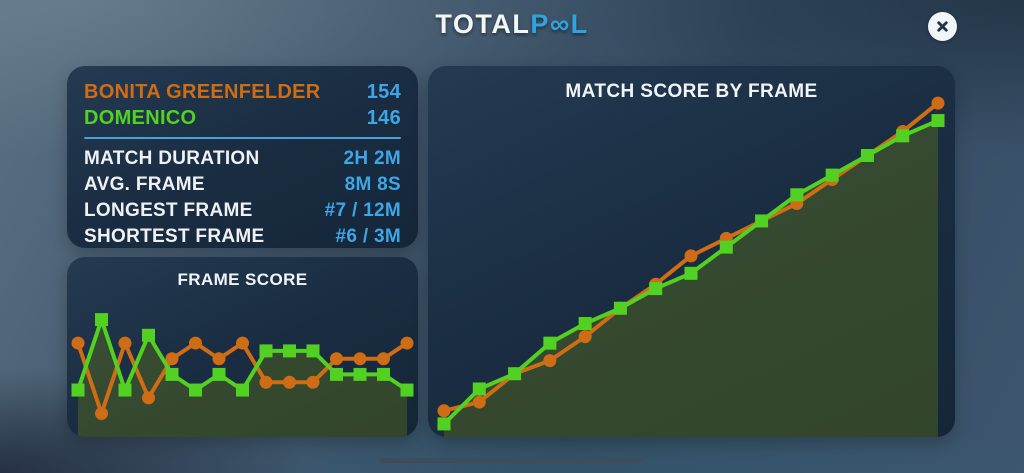  Describe the element at coordinates (144, 184) in the screenshot. I see `stat-label: AVG. FRAME` at that location.